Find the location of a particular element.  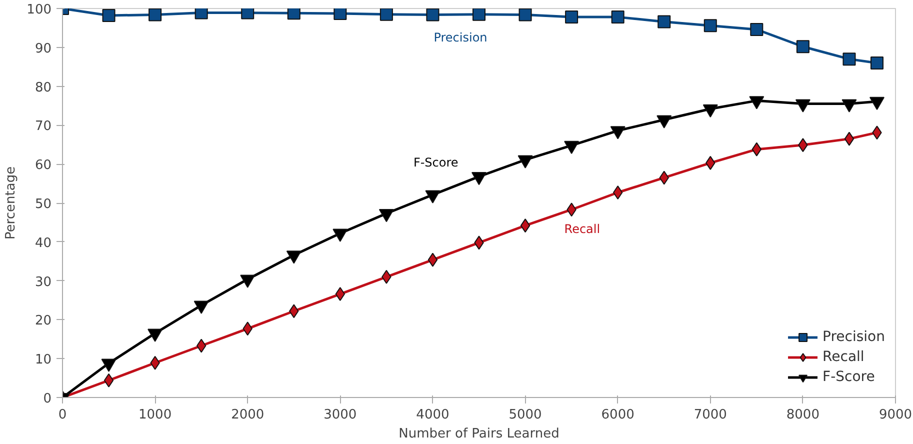

x-tick-label: 6000 is located at coordinates (617, 415).